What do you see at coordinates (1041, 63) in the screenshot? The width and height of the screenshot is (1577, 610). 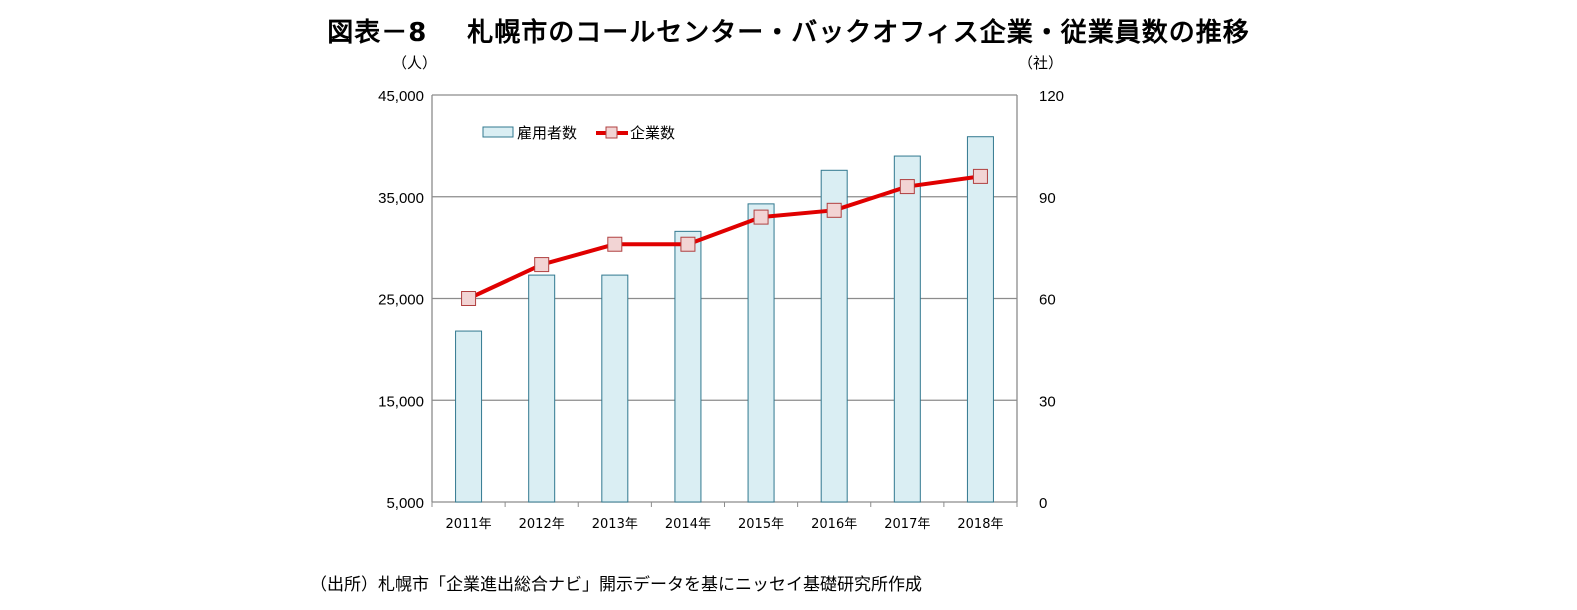 I see `right-axis-unit: （社）` at bounding box center [1041, 63].